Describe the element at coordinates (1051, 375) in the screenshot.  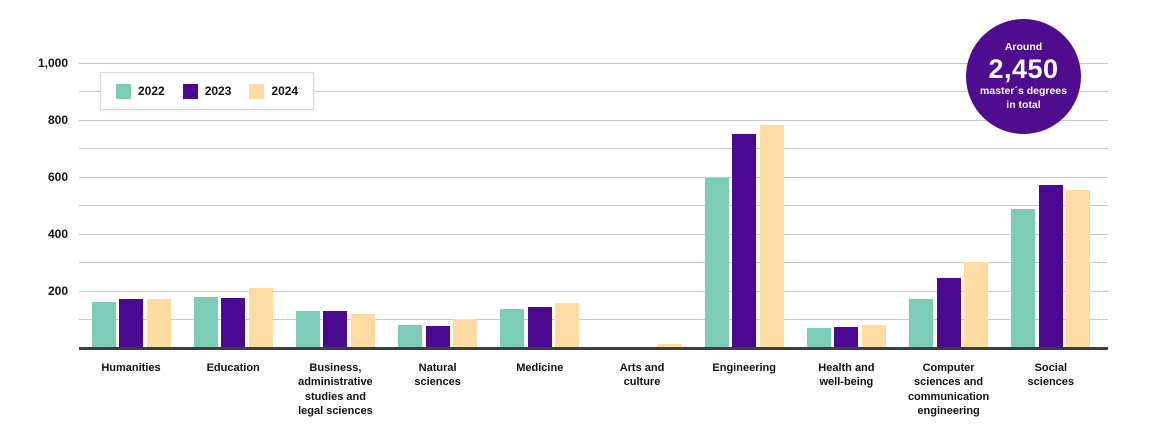
I see `x-axis-category-label: Social sciences` at that location.